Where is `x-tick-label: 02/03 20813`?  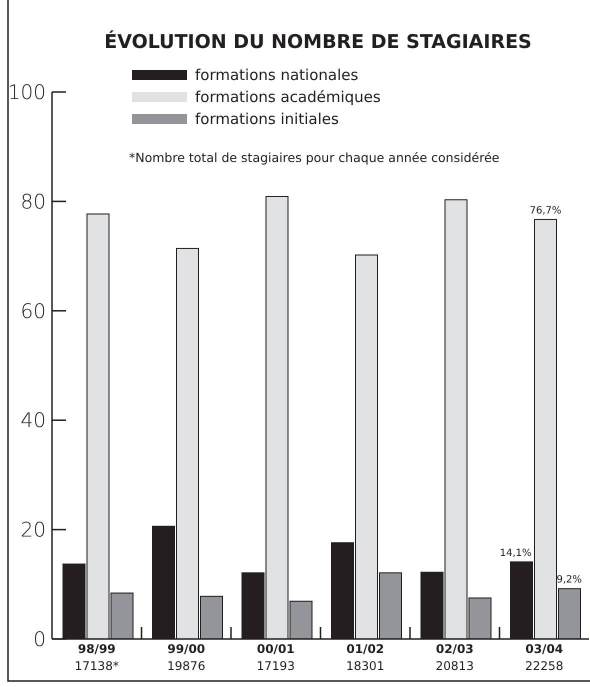
x-tick-label: 02/03 20813 is located at coordinates (455, 657).